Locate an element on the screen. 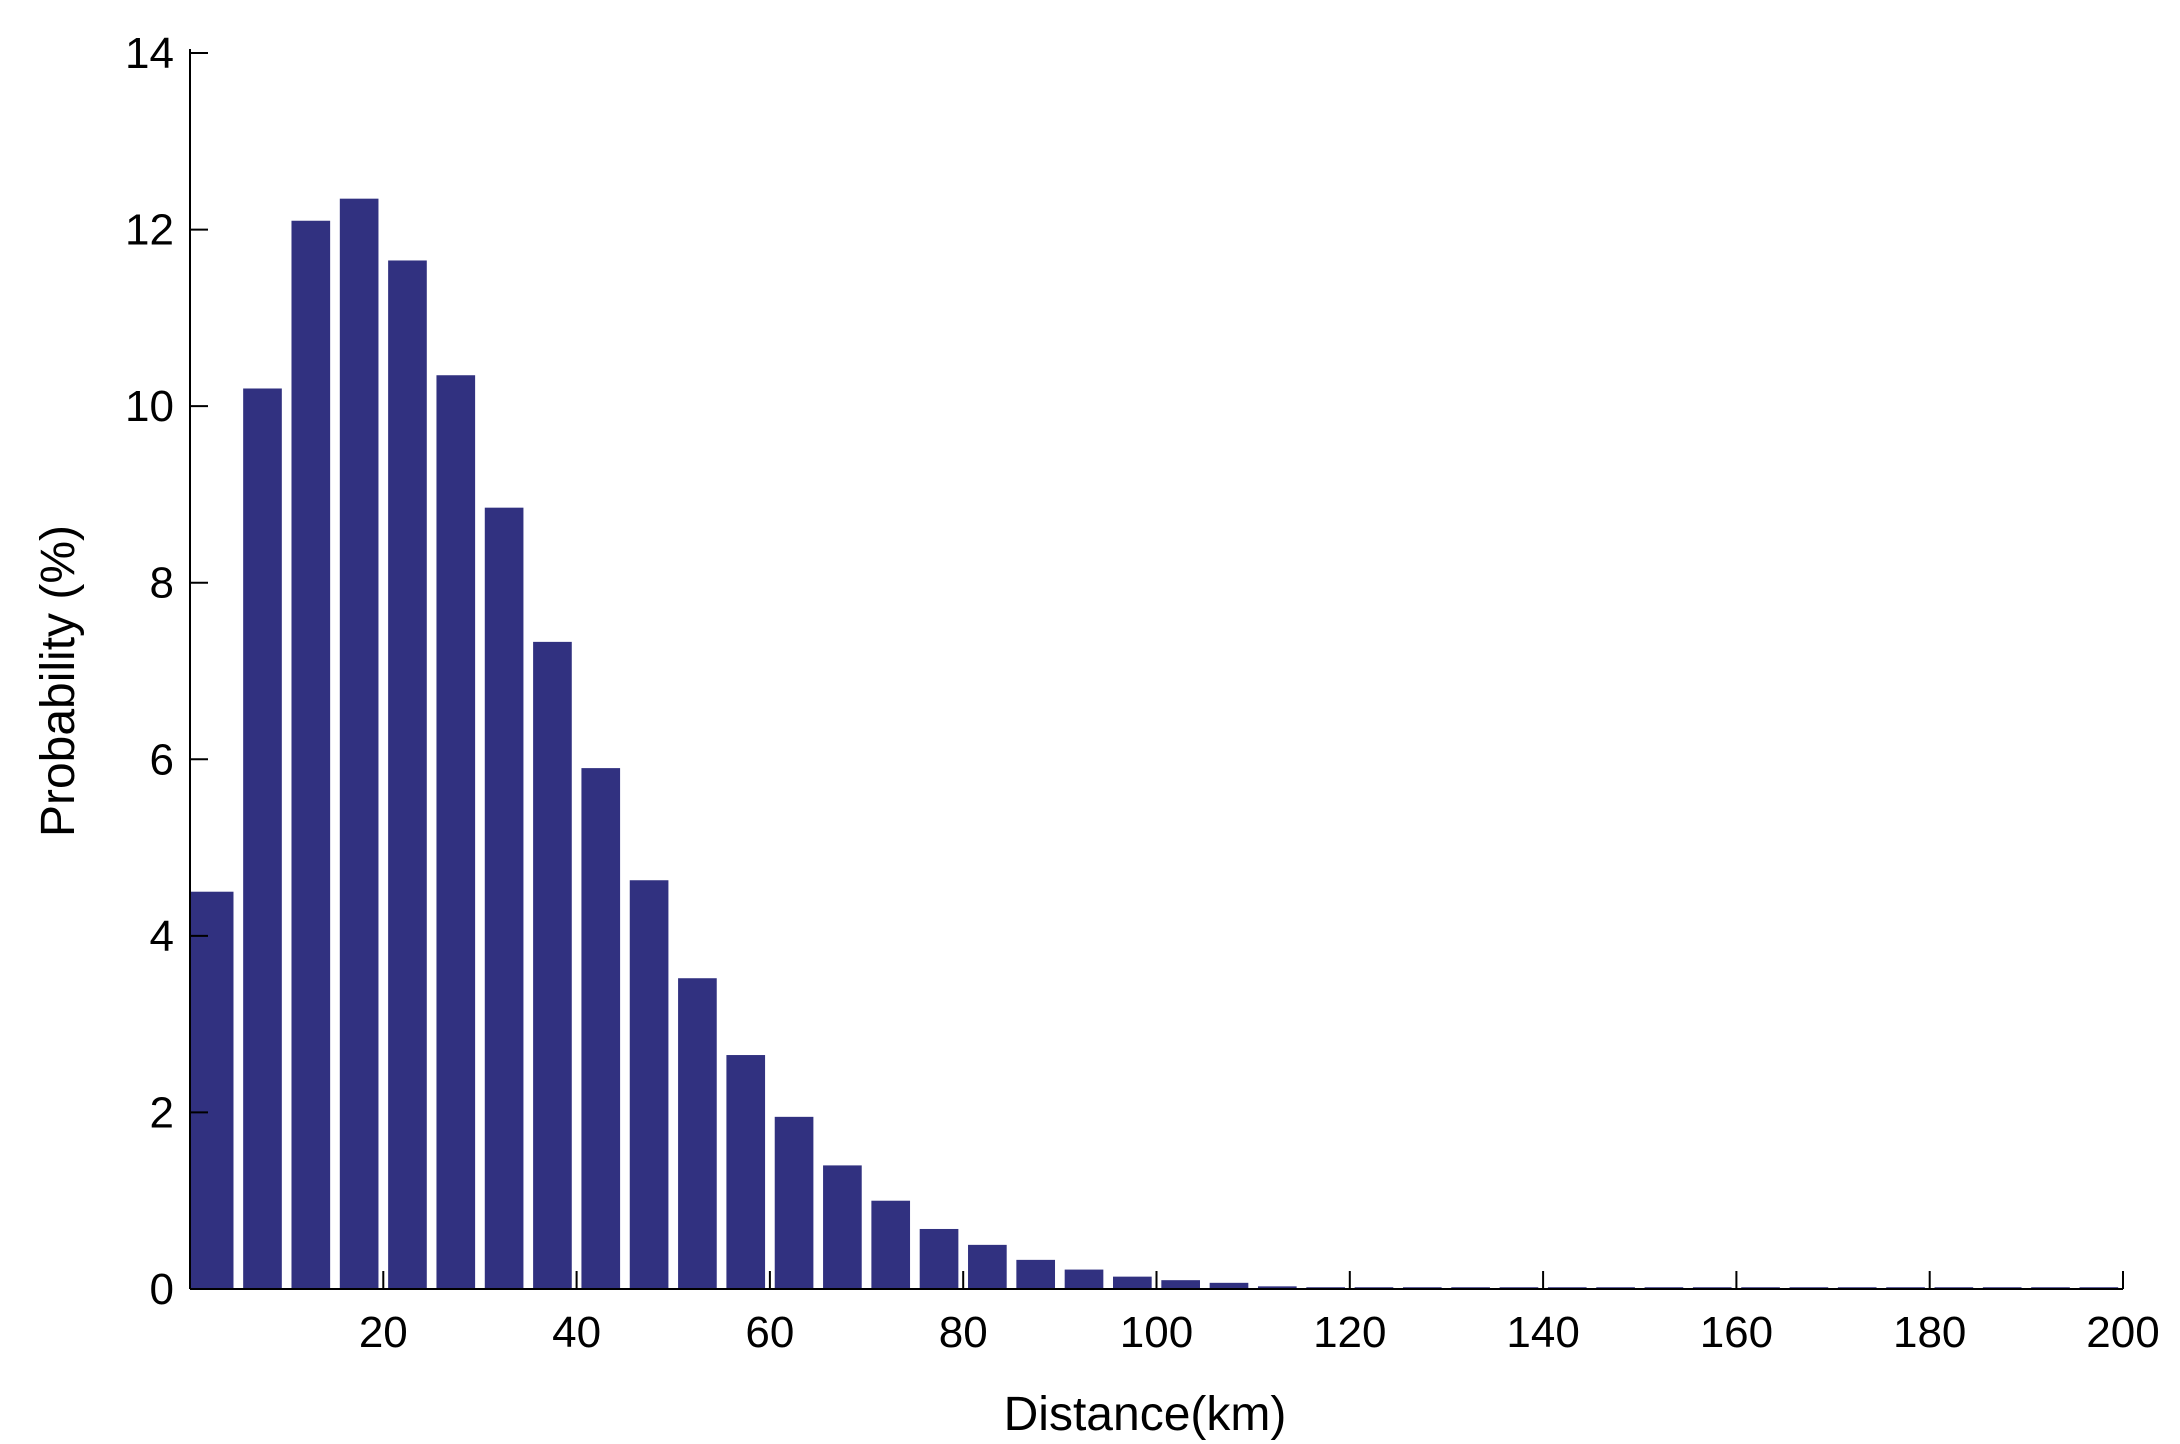 This screenshot has width=2180, height=1444. y-tick-label: 6 is located at coordinates (162, 759).